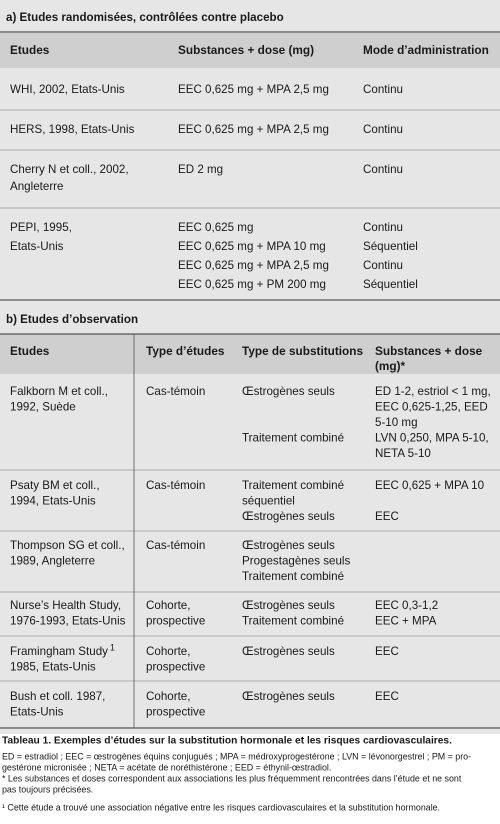 The image size is (500, 824). I want to click on cell-text: HERS, 1998, Etats-Unis, so click(72, 129).